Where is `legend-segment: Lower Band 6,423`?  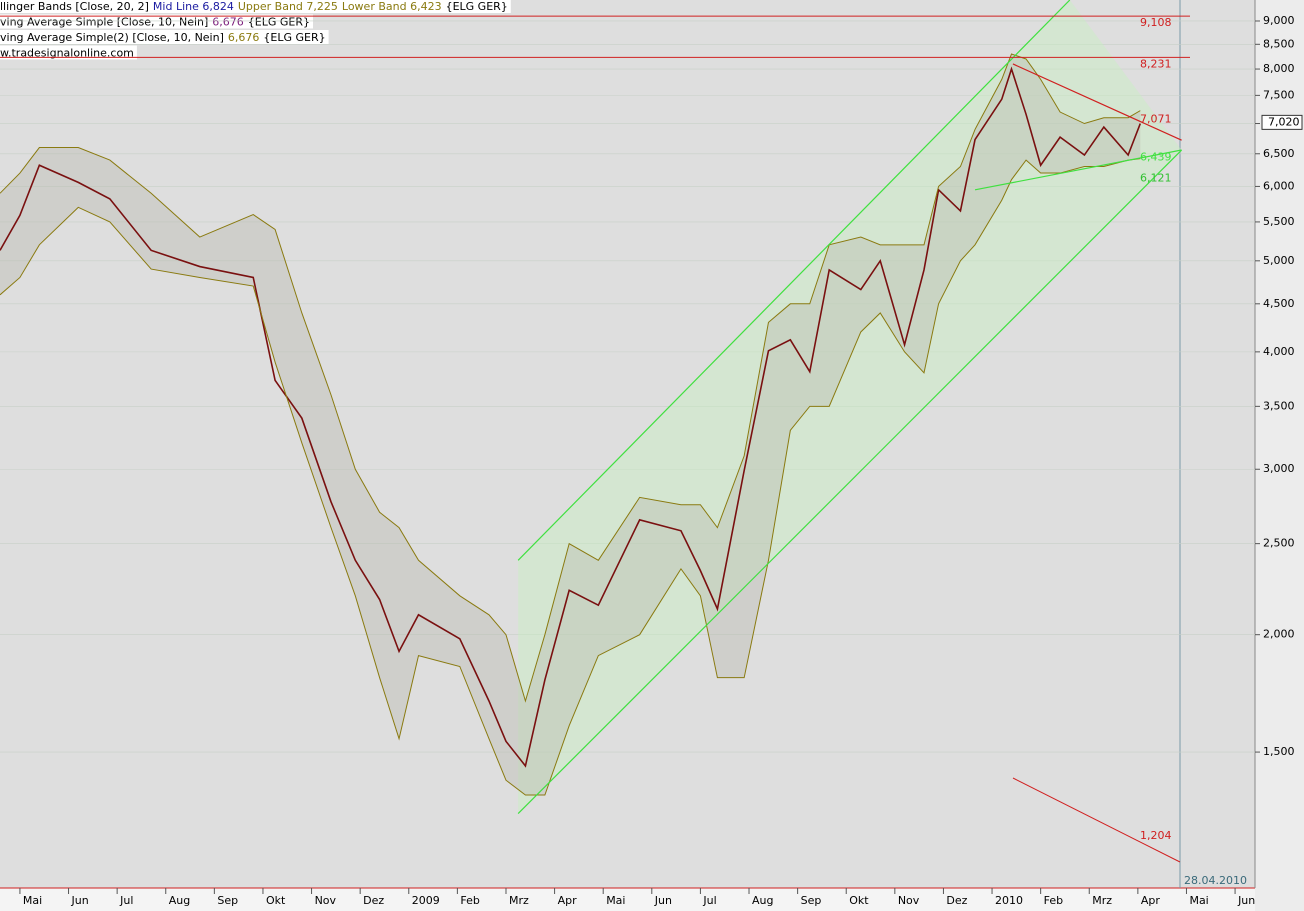
legend-segment: Lower Band 6,423 is located at coordinates (392, 6).